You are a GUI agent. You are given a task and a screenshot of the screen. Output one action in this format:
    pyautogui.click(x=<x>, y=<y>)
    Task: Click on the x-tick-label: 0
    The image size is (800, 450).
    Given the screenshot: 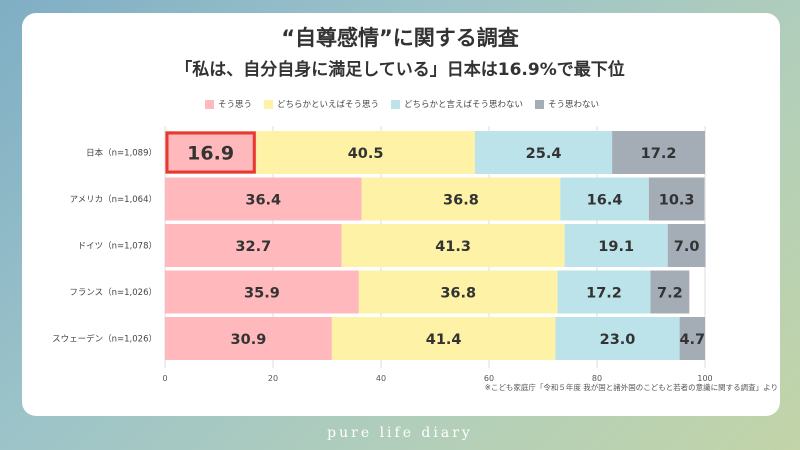 What is the action you would take?
    pyautogui.click(x=164, y=378)
    